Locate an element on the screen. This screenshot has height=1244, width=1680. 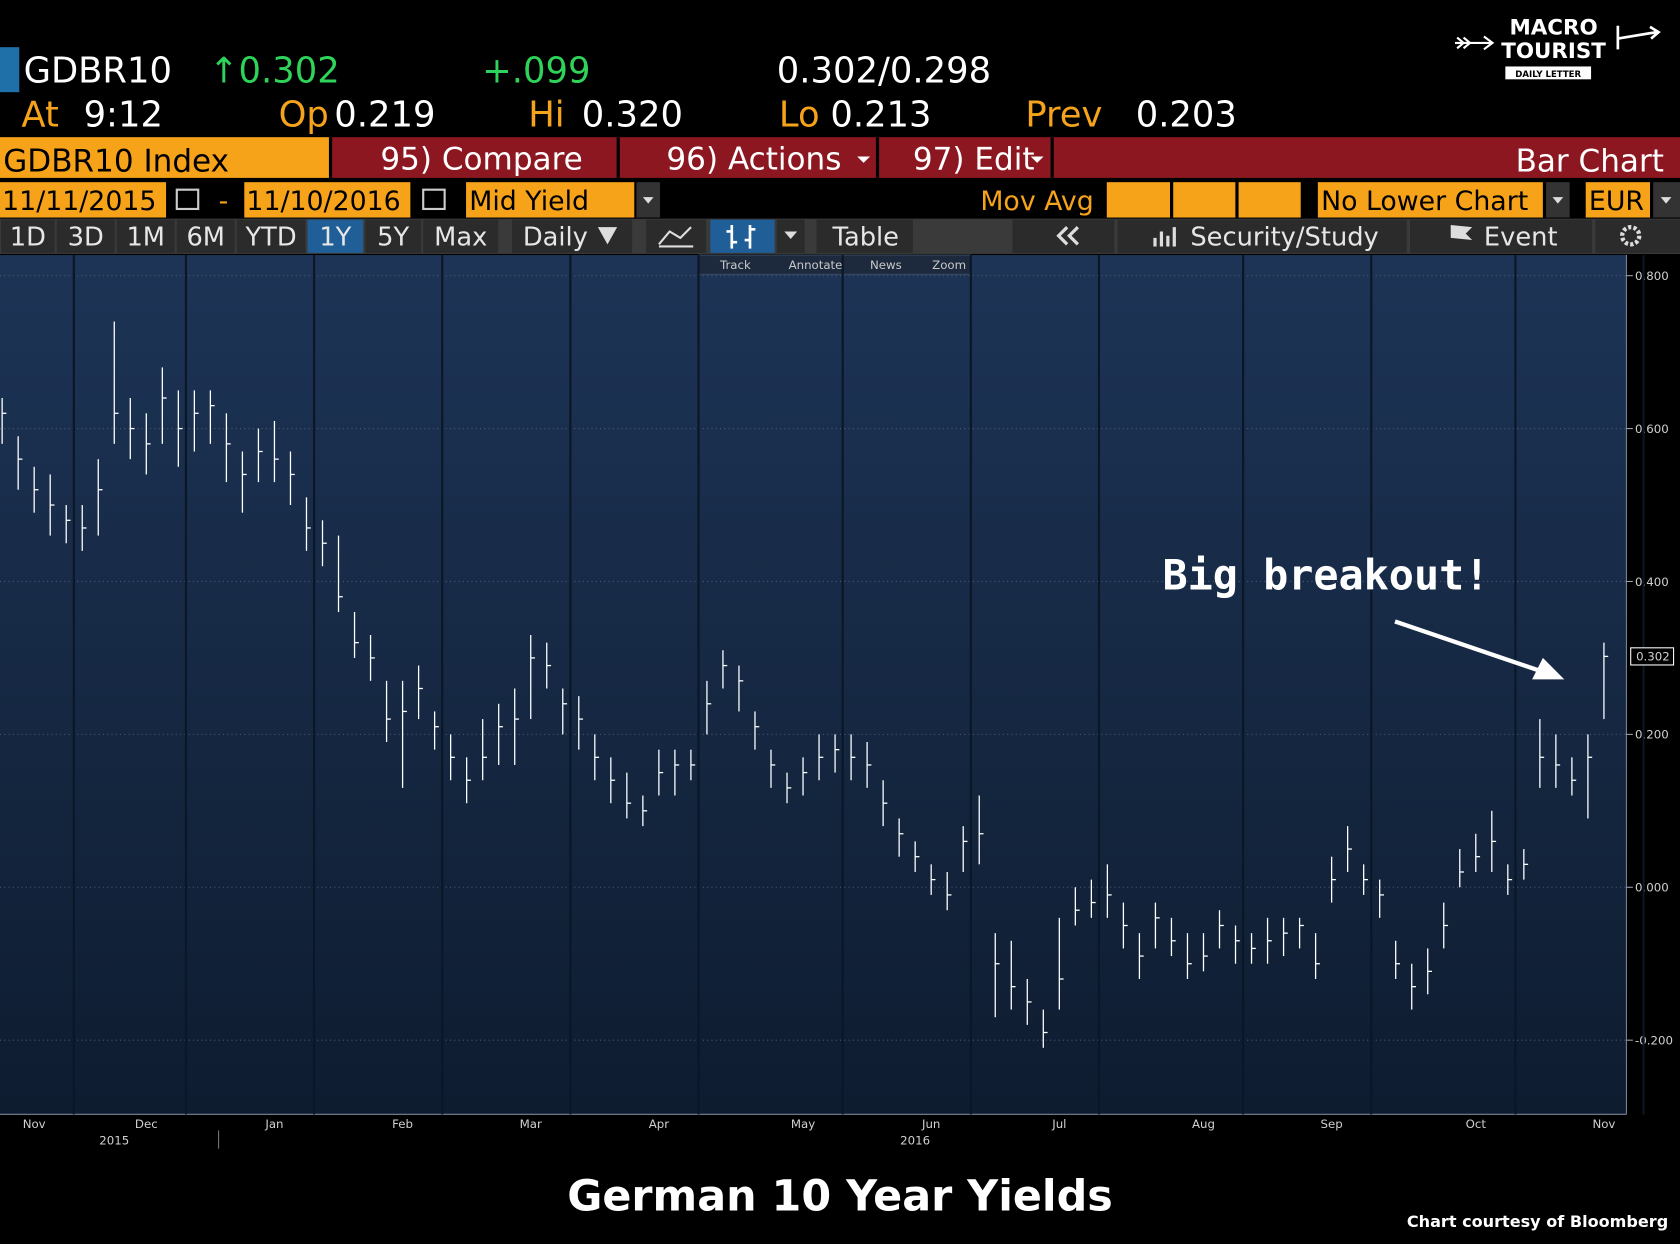
event-button is located at coordinates (1501, 236).